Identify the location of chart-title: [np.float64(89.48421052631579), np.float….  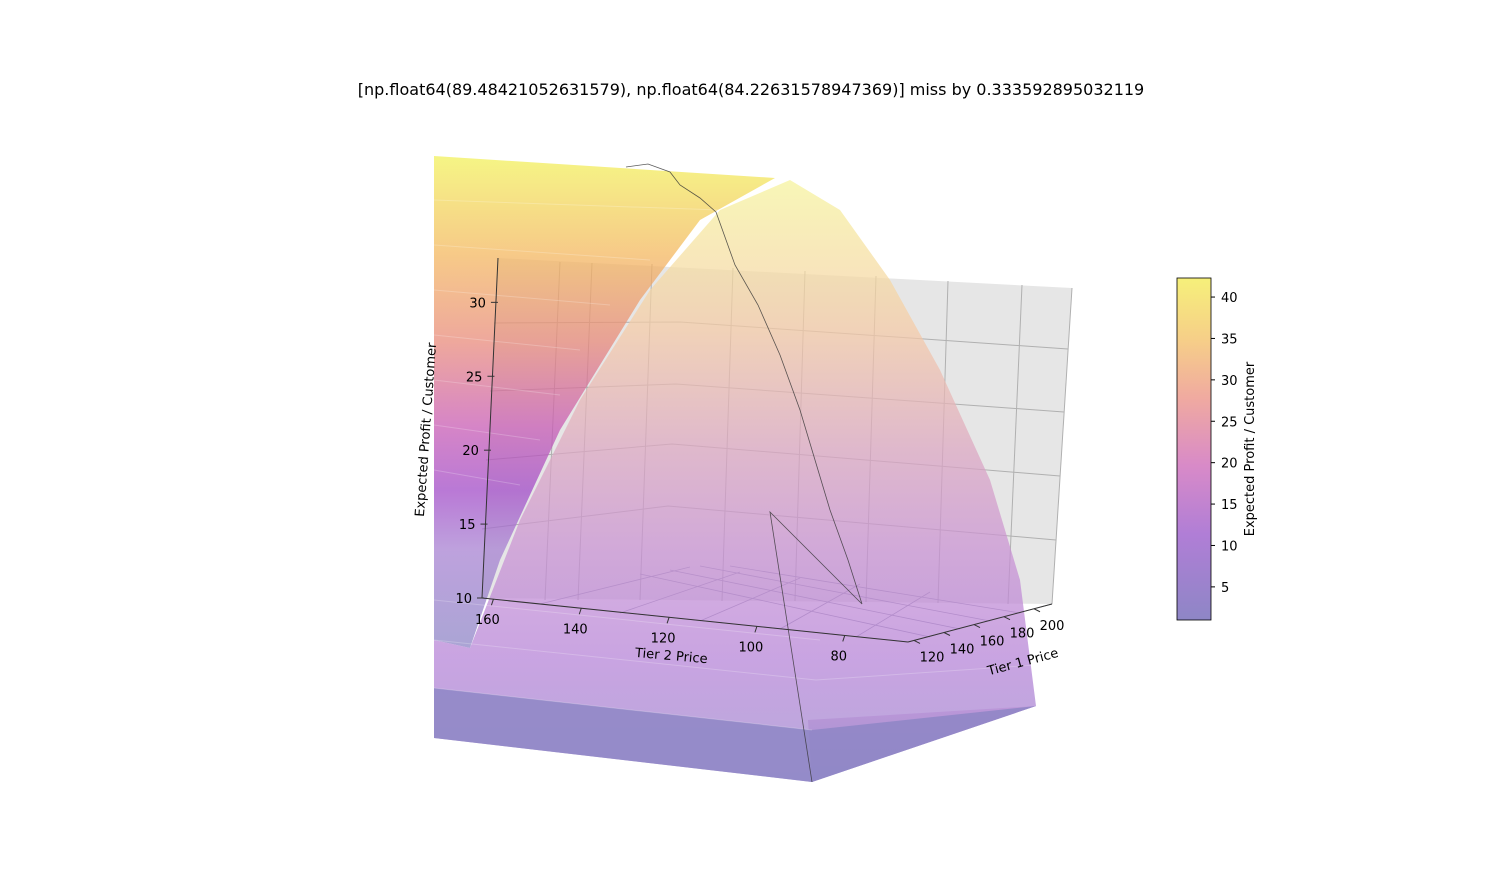
(751, 89).